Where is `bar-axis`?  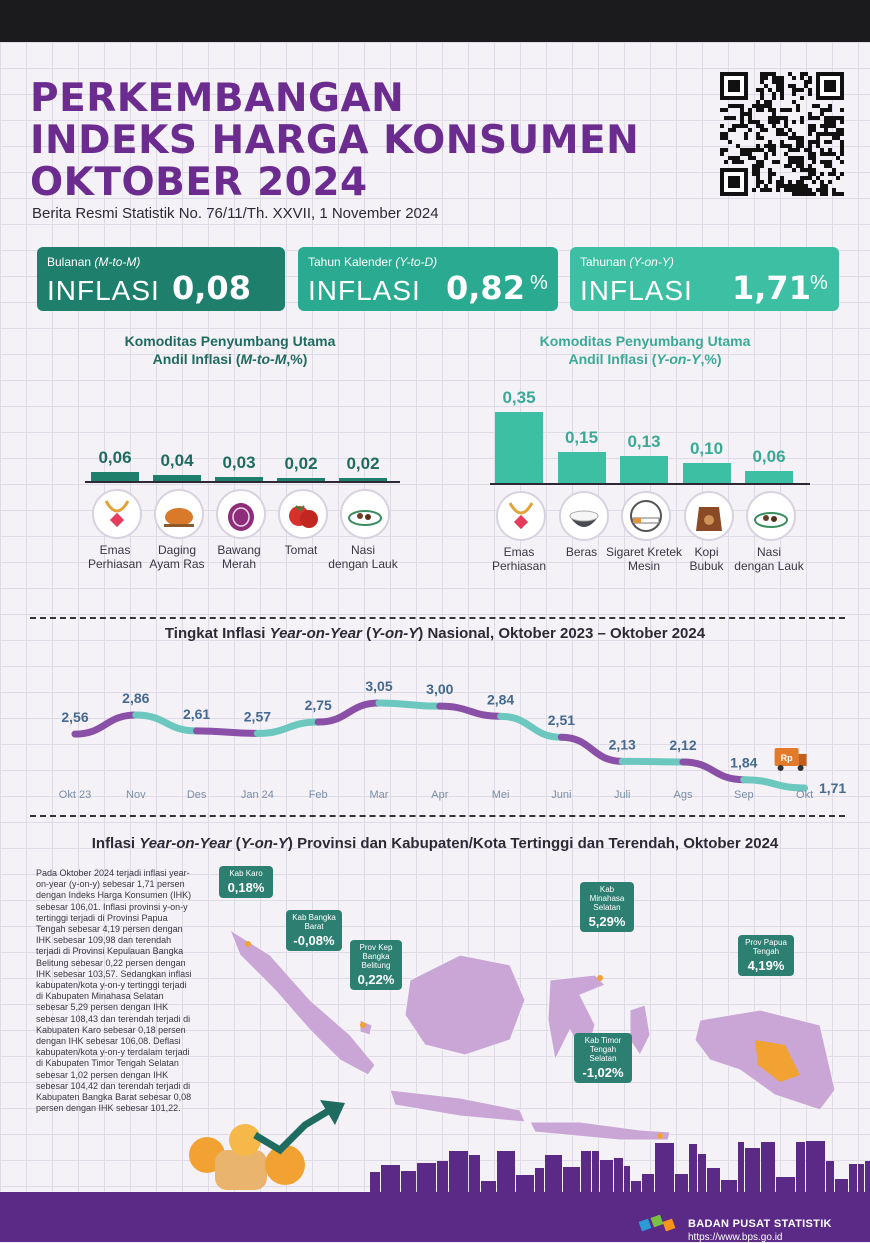 bar-axis is located at coordinates (242, 482).